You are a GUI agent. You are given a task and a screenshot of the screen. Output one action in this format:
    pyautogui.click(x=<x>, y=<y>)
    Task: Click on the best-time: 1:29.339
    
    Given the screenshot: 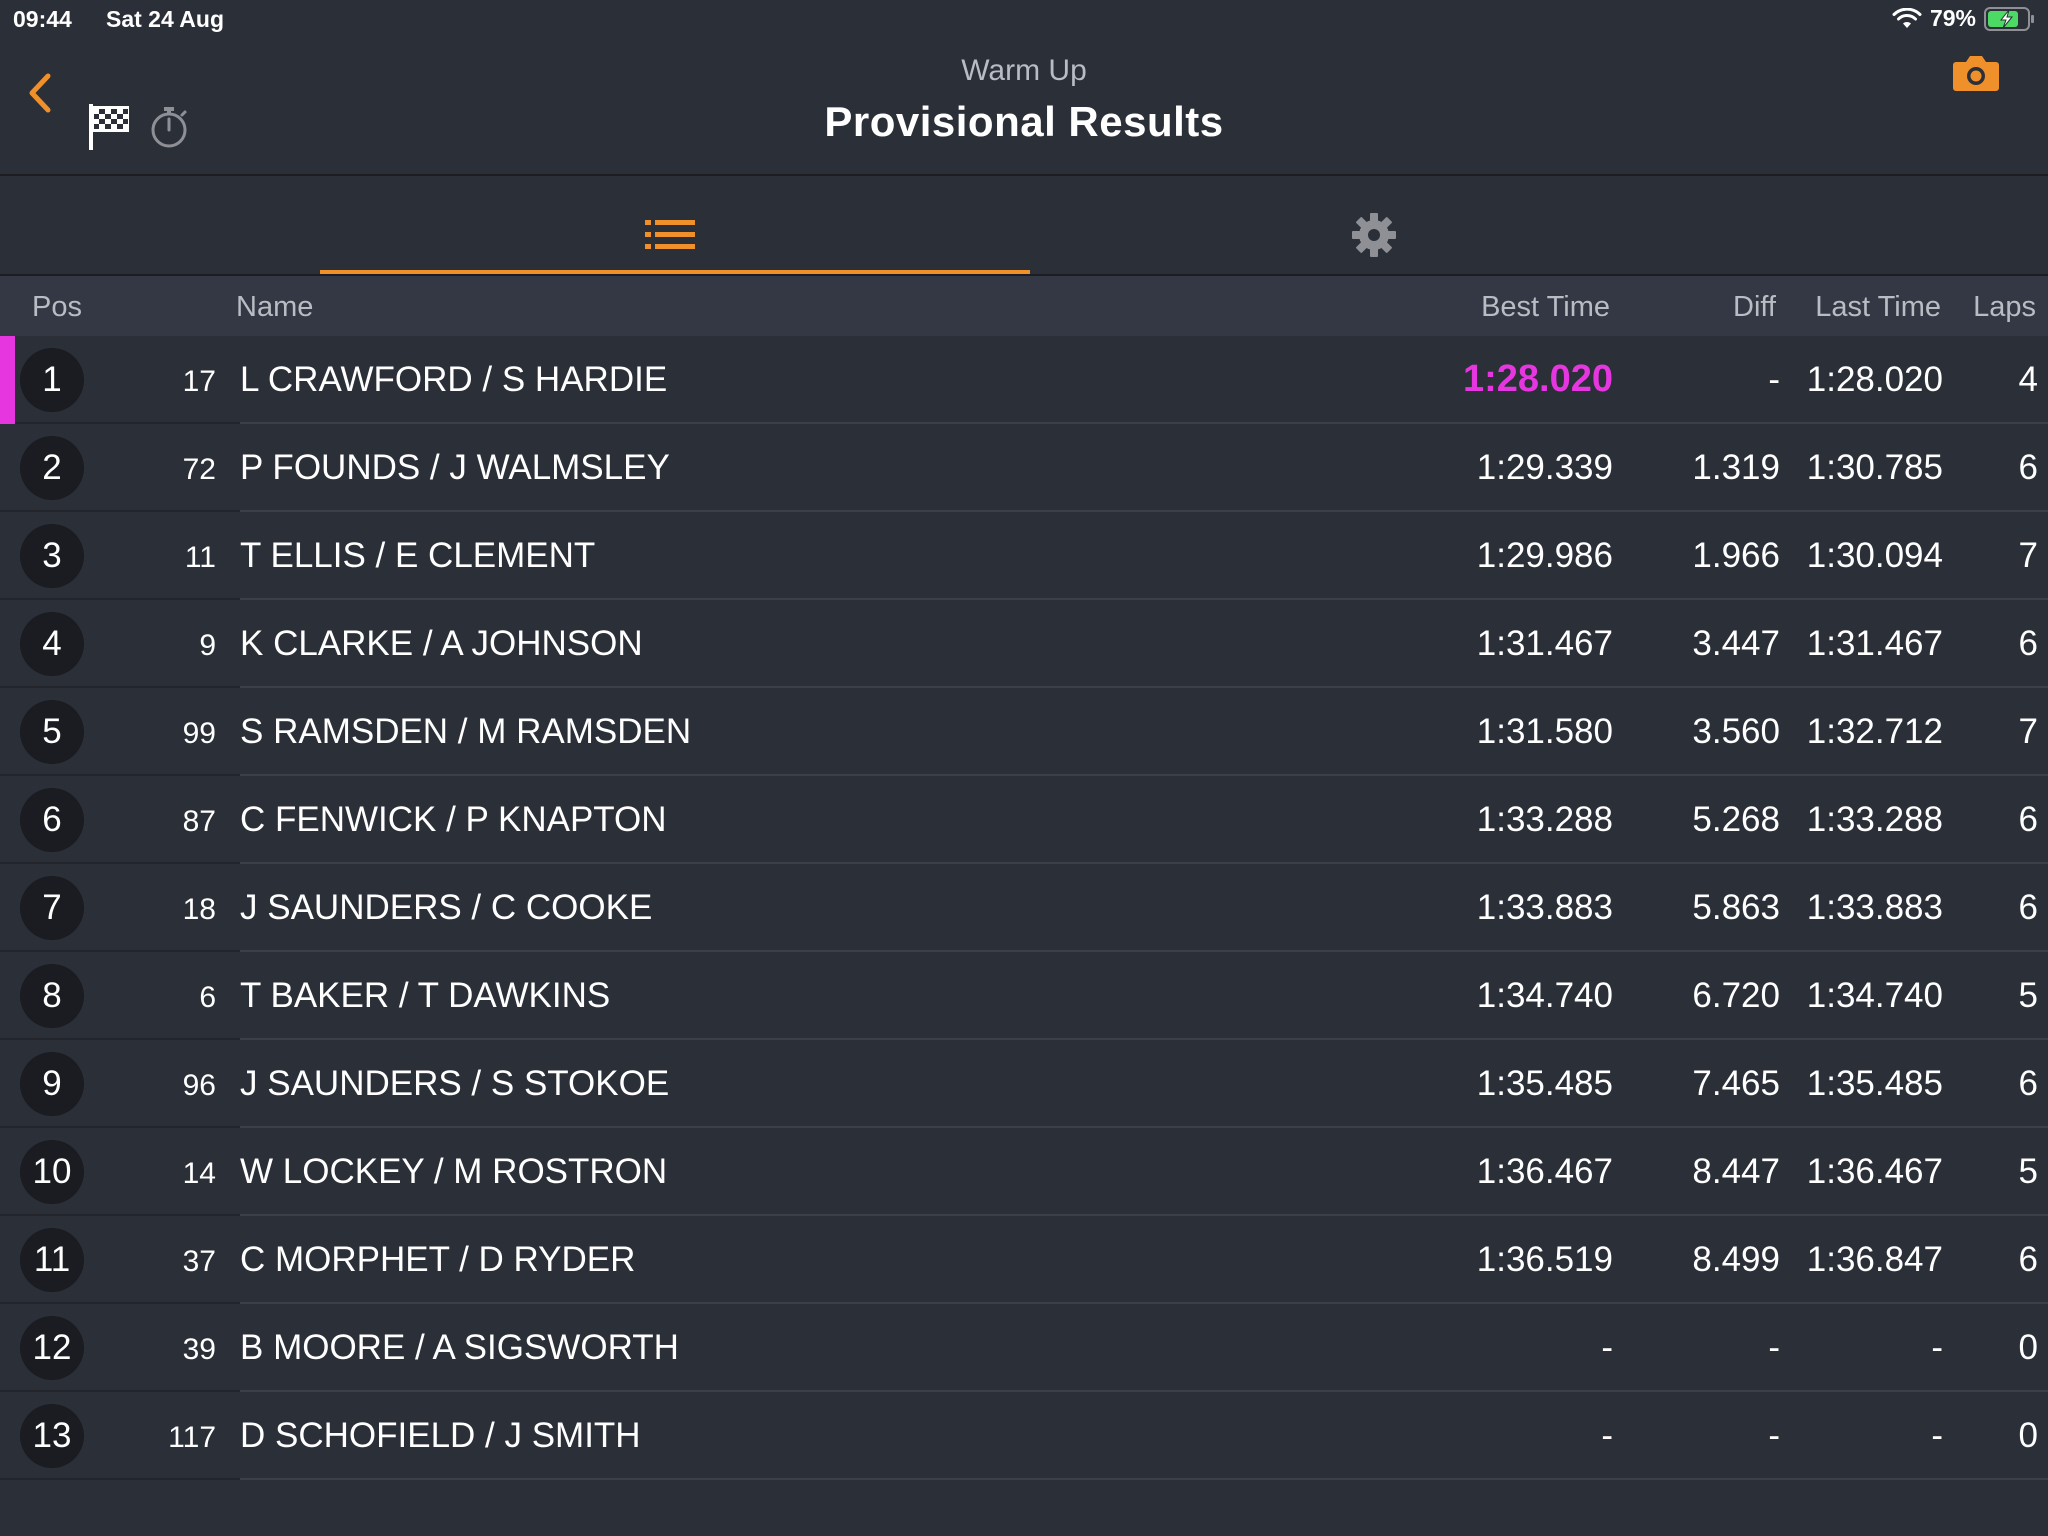 What is the action you would take?
    pyautogui.click(x=1544, y=467)
    